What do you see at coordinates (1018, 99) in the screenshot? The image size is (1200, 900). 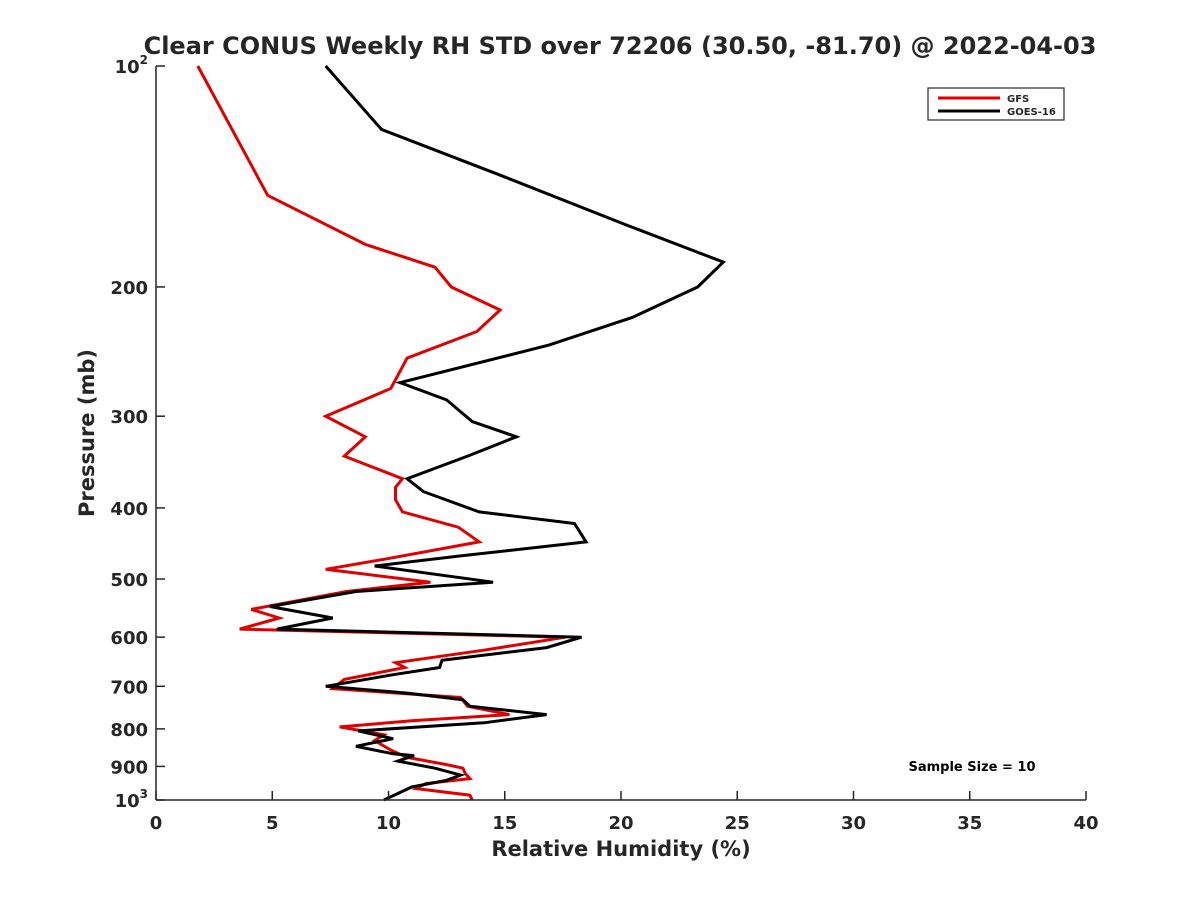 I see `legend-label: GFS` at bounding box center [1018, 99].